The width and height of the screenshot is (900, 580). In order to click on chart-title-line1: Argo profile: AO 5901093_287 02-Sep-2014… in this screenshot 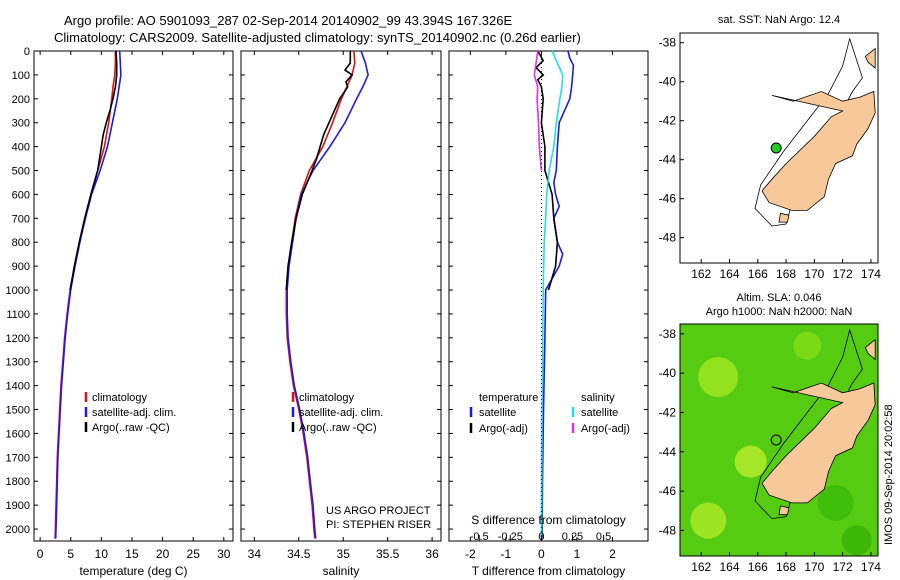, I will do `click(288, 20)`.